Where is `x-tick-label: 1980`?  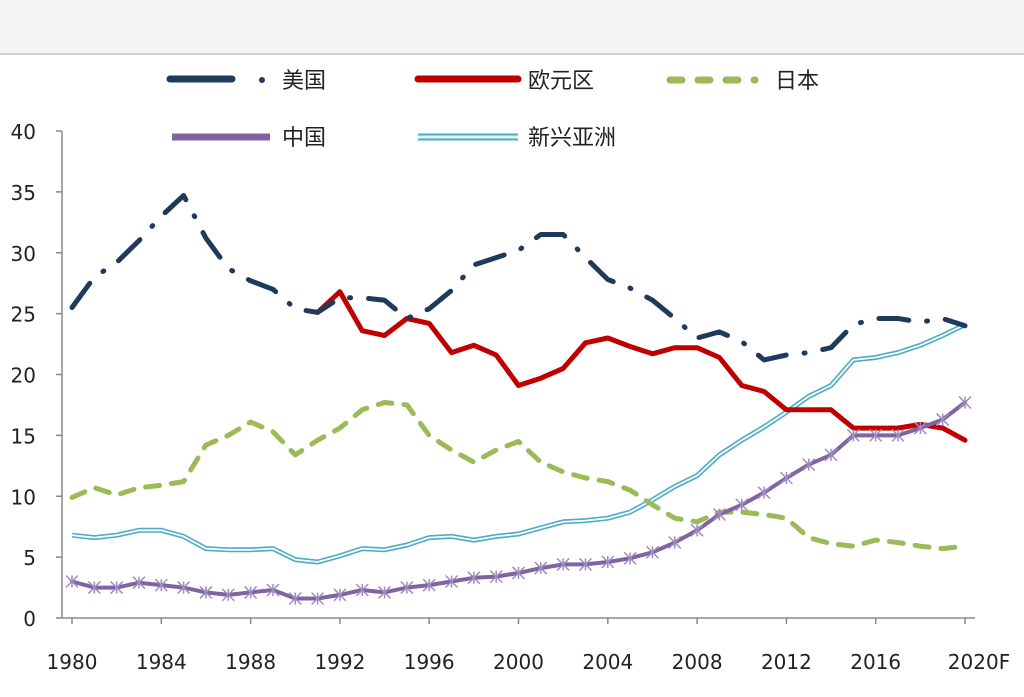 x-tick-label: 1980 is located at coordinates (72, 662).